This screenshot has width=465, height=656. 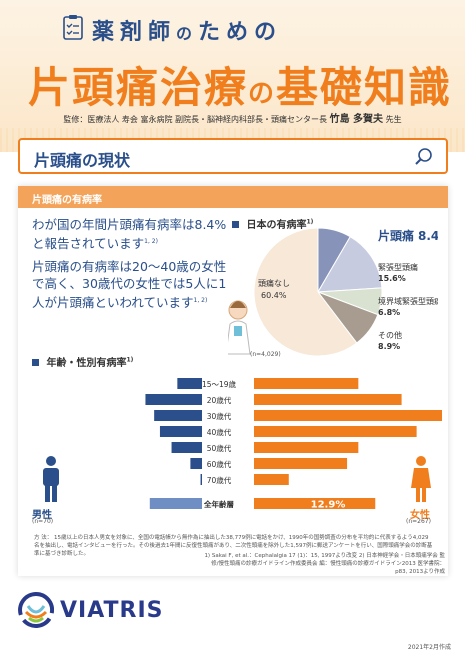 What do you see at coordinates (429, 647) in the screenshot?
I see `created-date: 2021年2月作成` at bounding box center [429, 647].